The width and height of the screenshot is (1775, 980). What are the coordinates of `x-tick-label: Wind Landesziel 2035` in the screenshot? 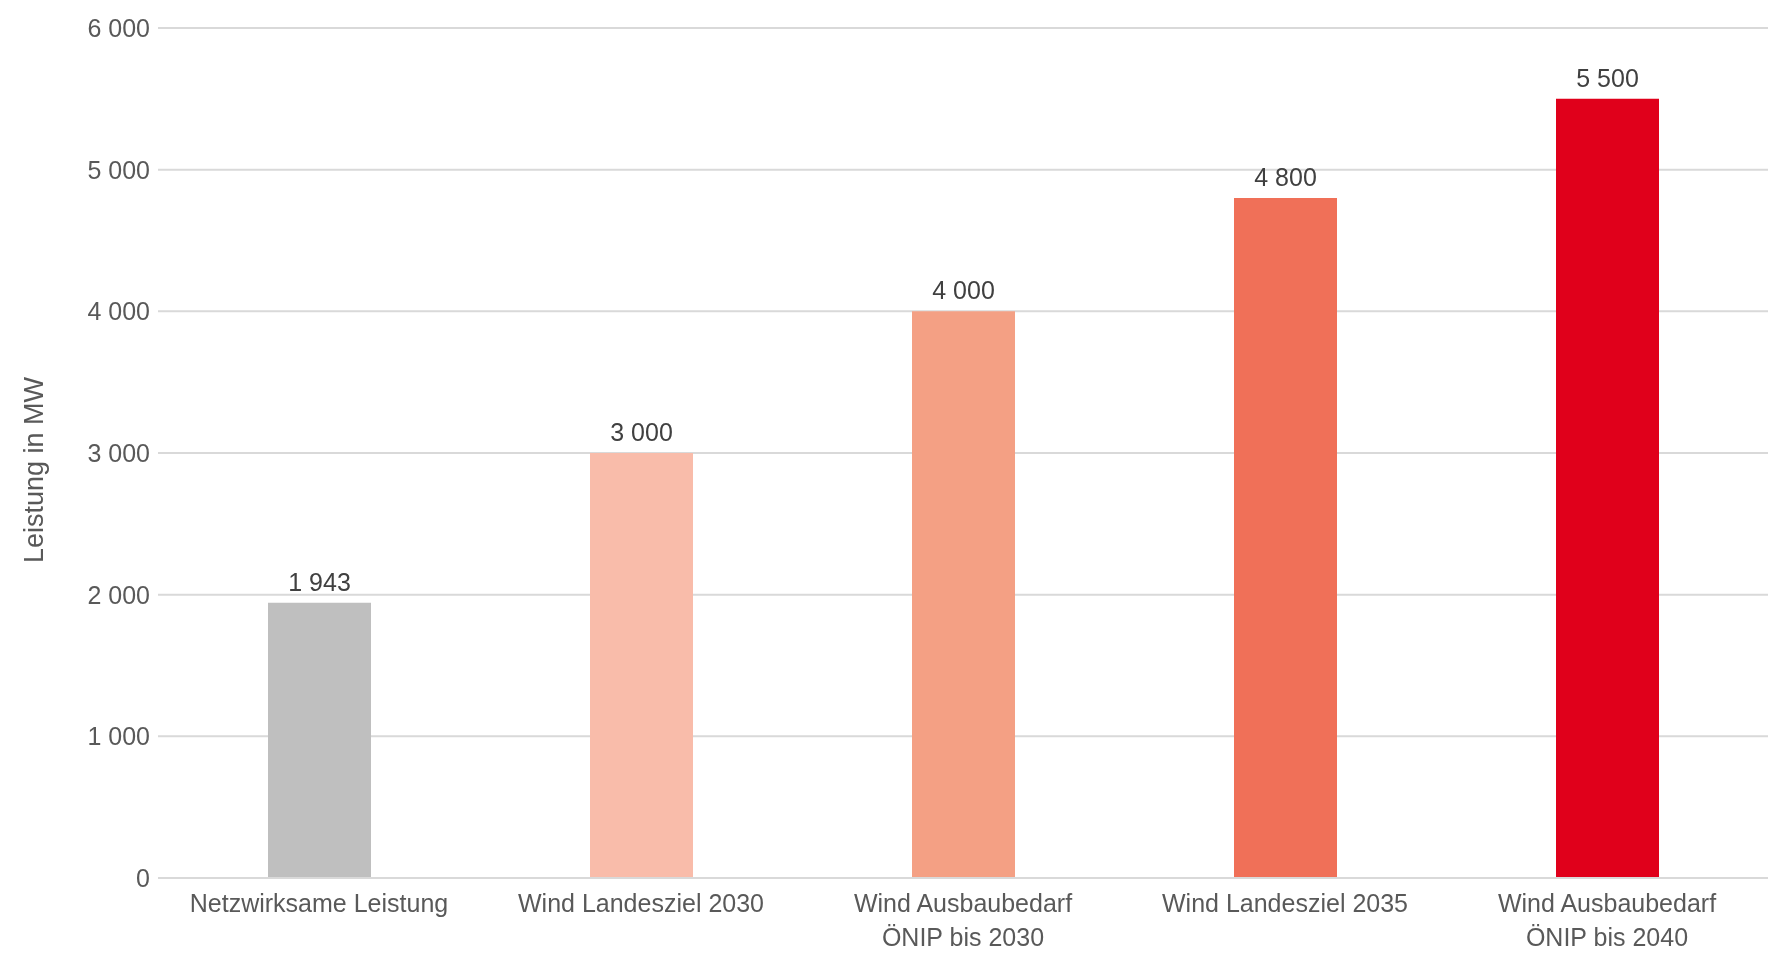 It's located at (1285, 903).